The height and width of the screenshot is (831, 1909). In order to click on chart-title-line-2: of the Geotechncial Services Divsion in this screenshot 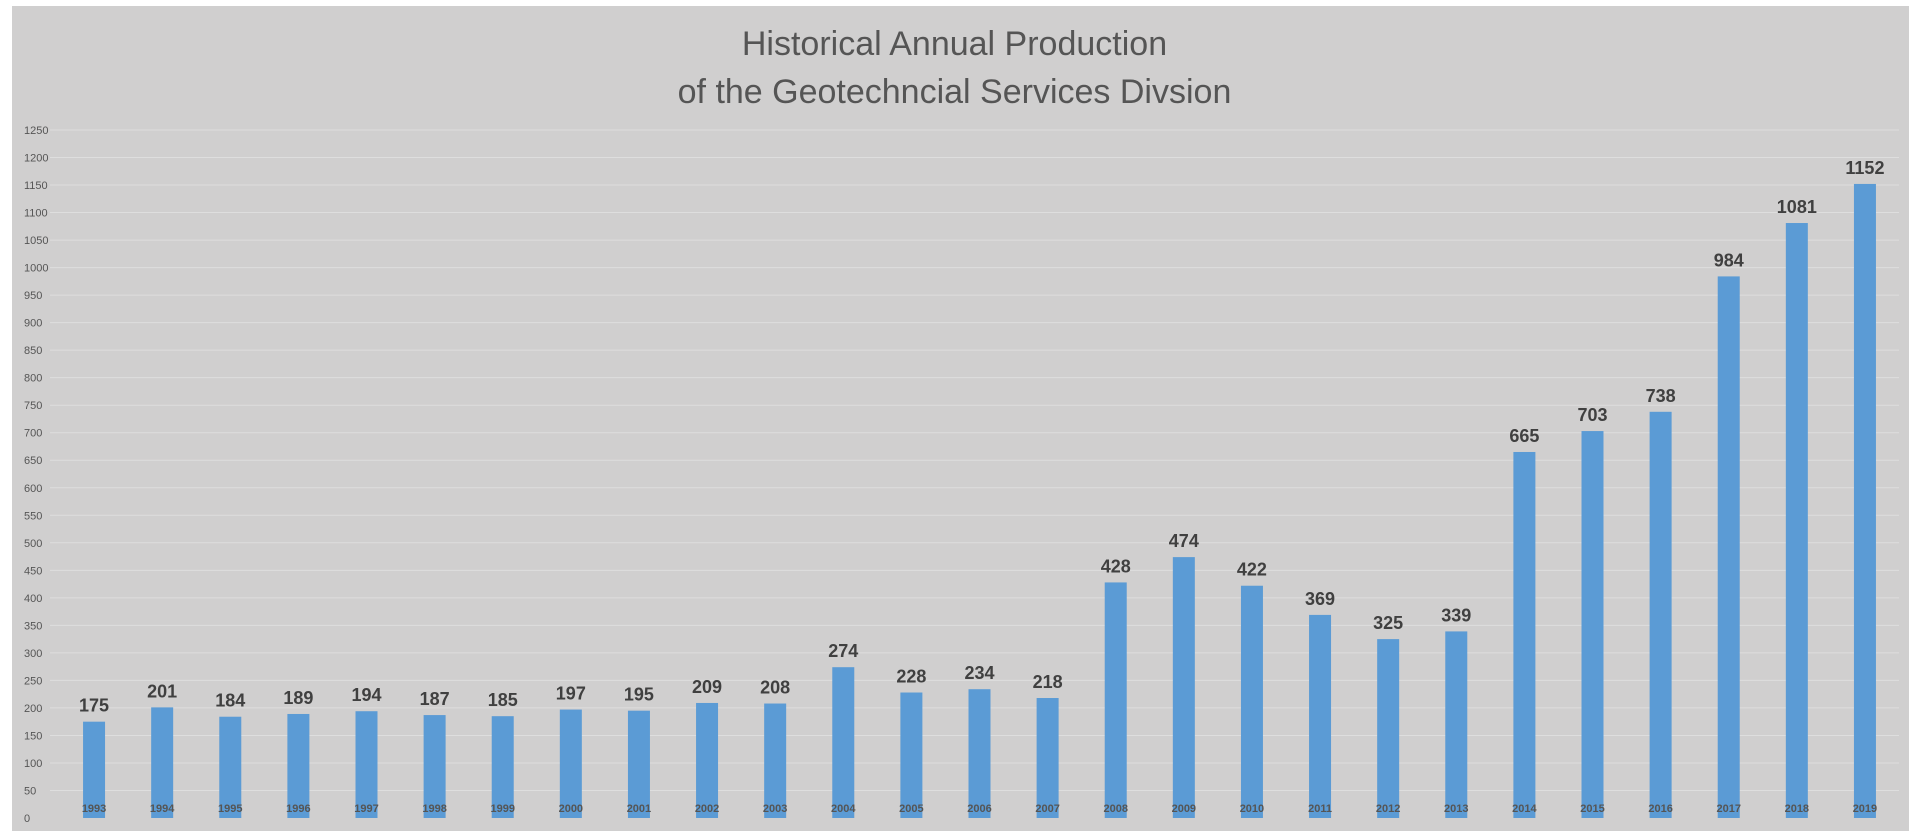, I will do `click(954, 92)`.